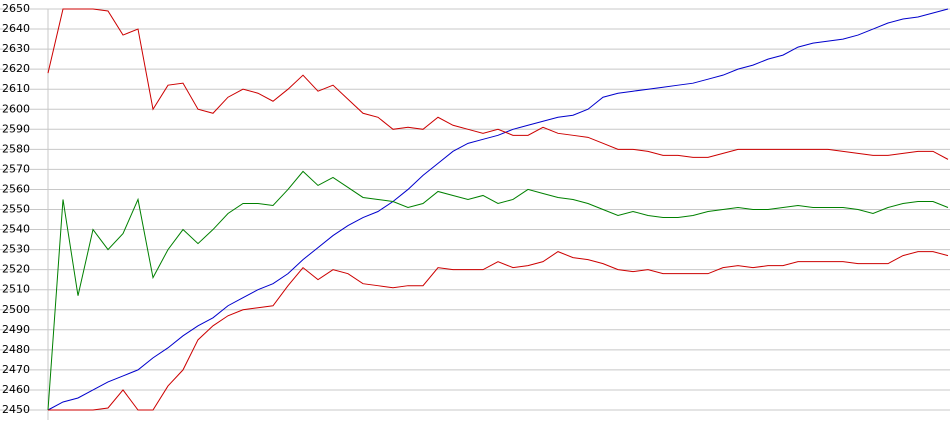 The height and width of the screenshot is (435, 950). I want to click on y-tick-label: 2580, so click(16, 148).